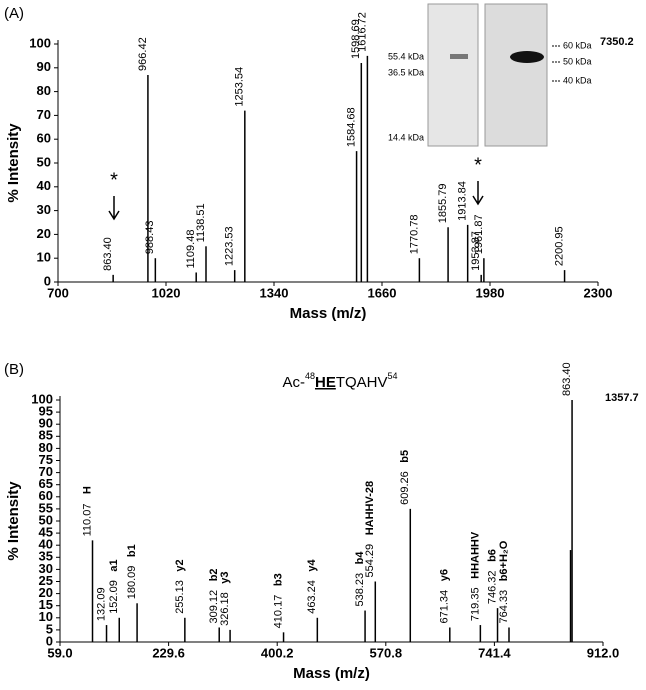 Image resolution: width=646 pixels, height=690 pixels. What do you see at coordinates (312, 564) in the screenshot?
I see `ion-label: y4` at bounding box center [312, 564].